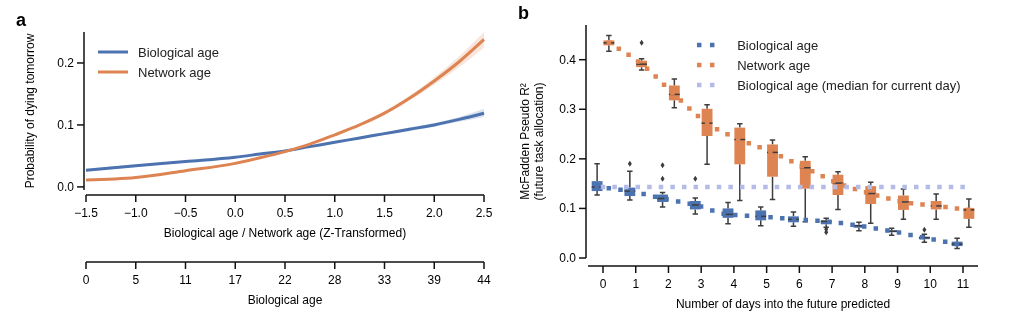  Describe the element at coordinates (767, 284) in the screenshot. I see `x-tick-label: 5` at that location.